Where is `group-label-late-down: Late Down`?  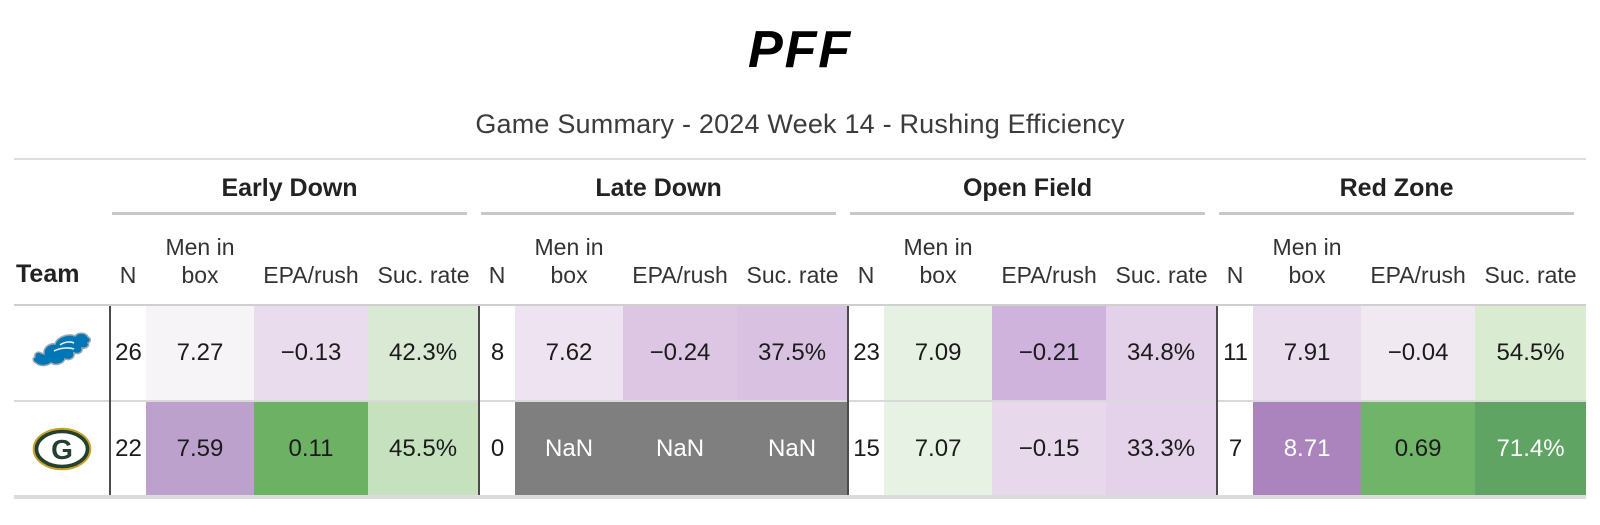
group-label-late-down: Late Down is located at coordinates (659, 192).